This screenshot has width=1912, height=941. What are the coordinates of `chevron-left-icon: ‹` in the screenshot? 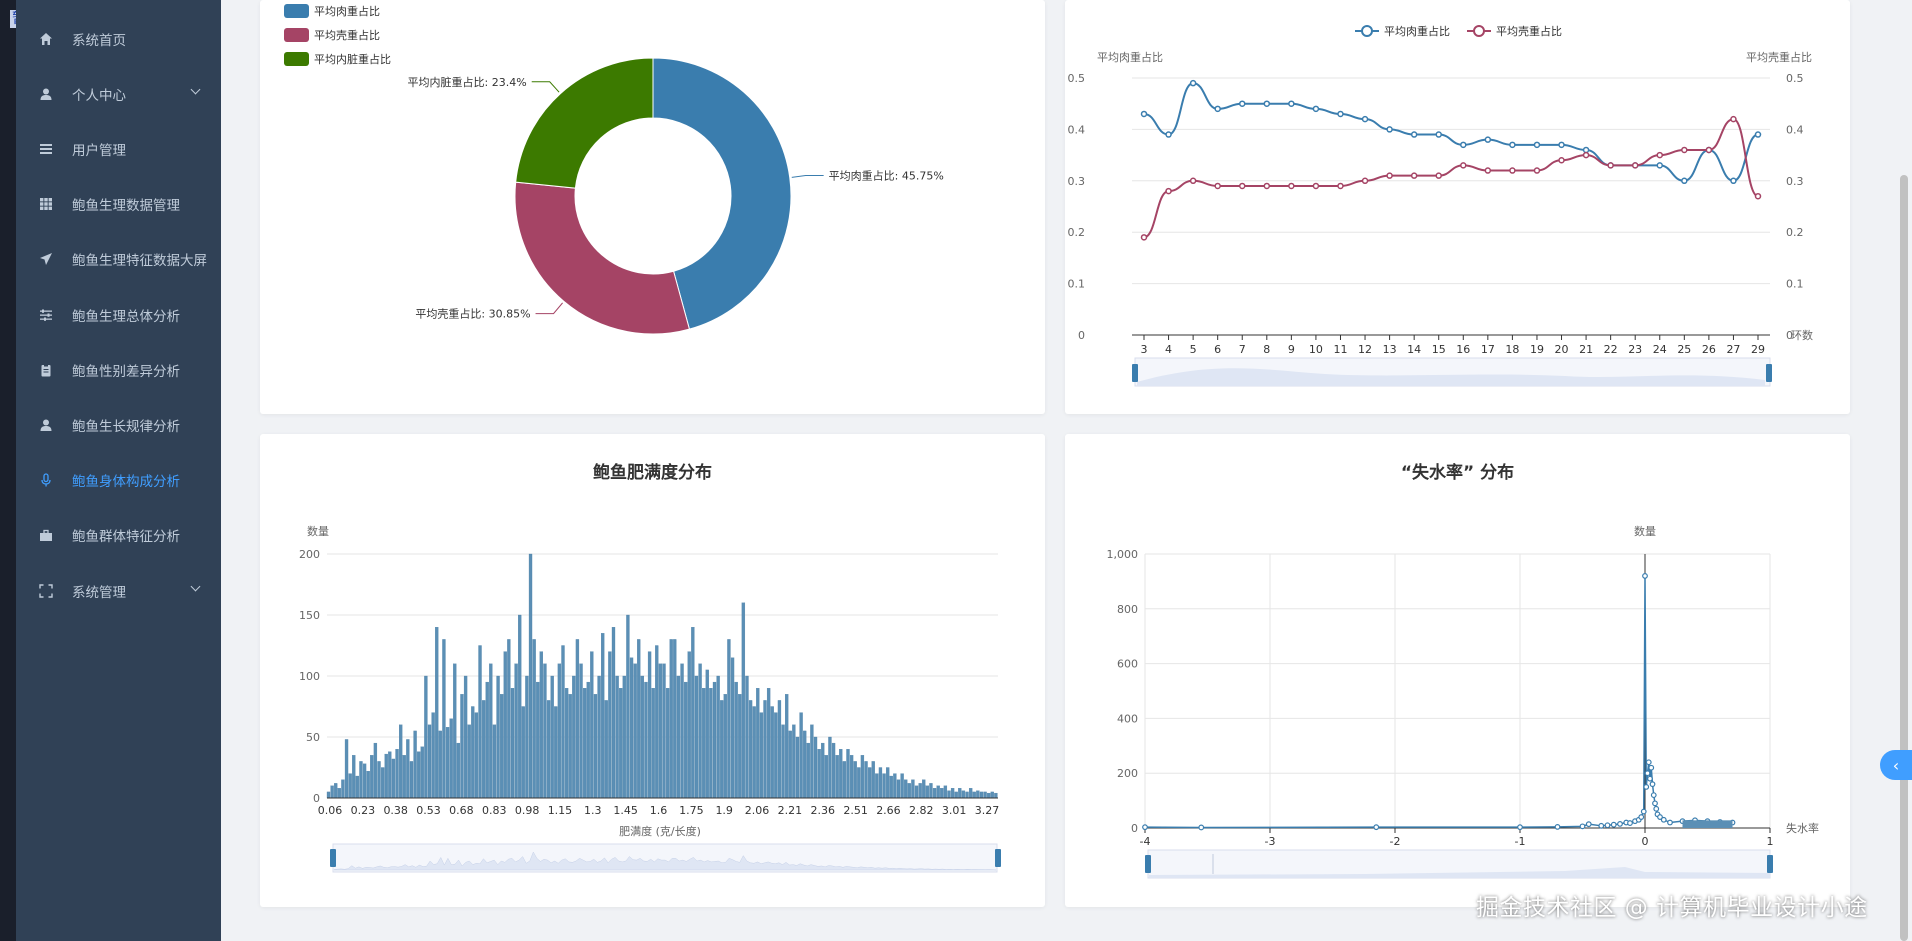 It's located at (1896, 765).